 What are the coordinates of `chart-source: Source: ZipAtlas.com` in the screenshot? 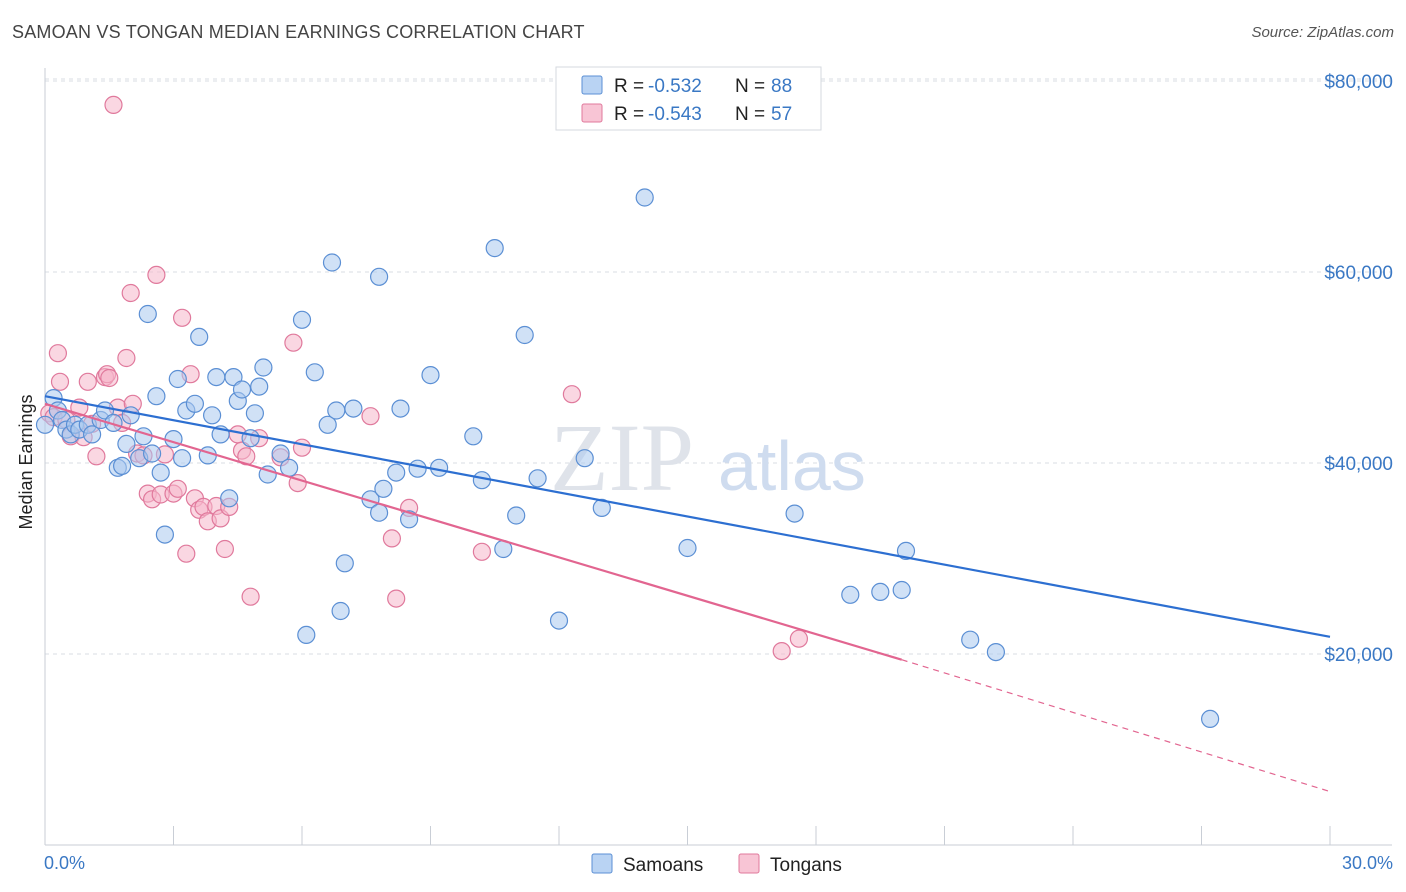 It's located at (1322, 32).